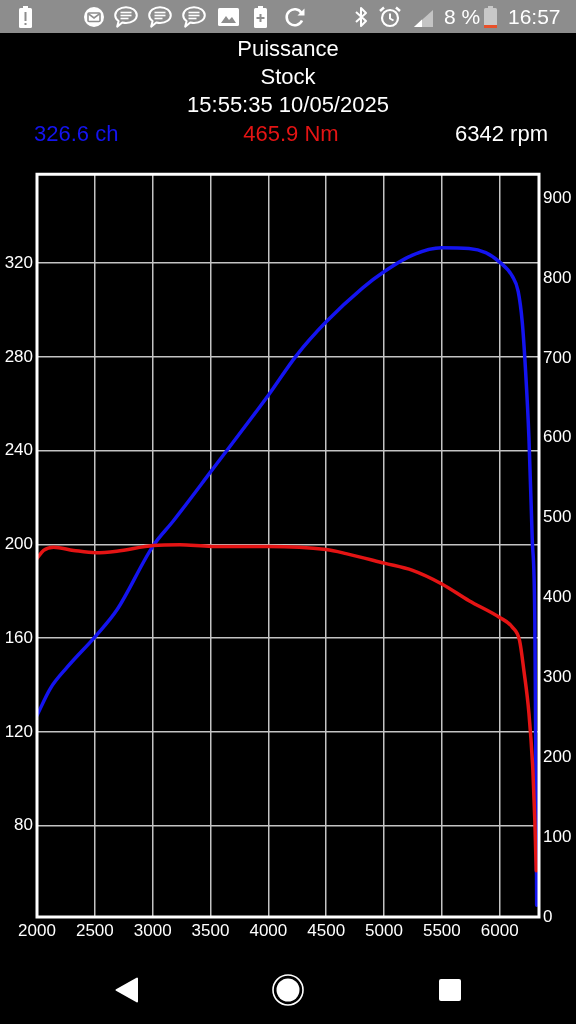 Image resolution: width=576 pixels, height=1024 pixels. Describe the element at coordinates (210, 930) in the screenshot. I see `x-tick-label: 3500` at that location.